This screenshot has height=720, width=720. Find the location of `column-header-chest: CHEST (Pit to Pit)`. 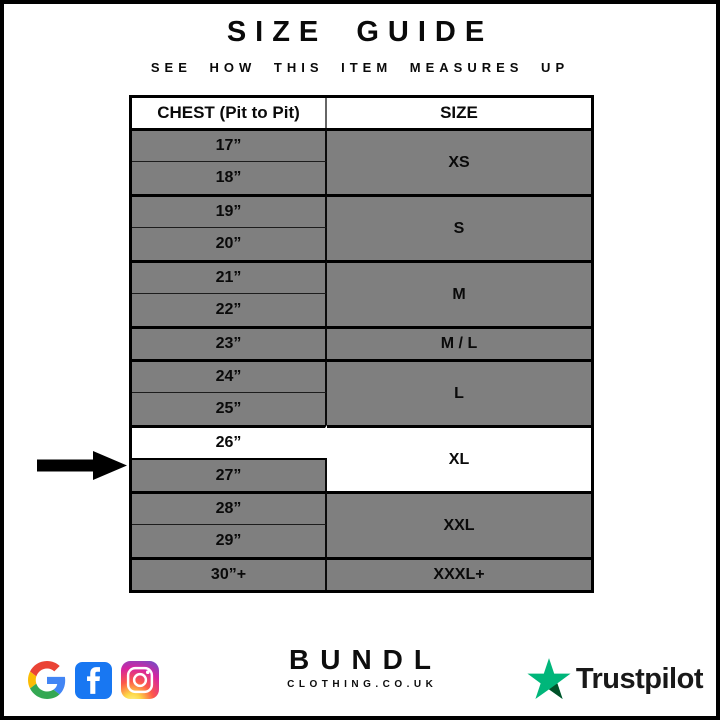

column-header-chest: CHEST (Pit to Pit) is located at coordinates (229, 113).